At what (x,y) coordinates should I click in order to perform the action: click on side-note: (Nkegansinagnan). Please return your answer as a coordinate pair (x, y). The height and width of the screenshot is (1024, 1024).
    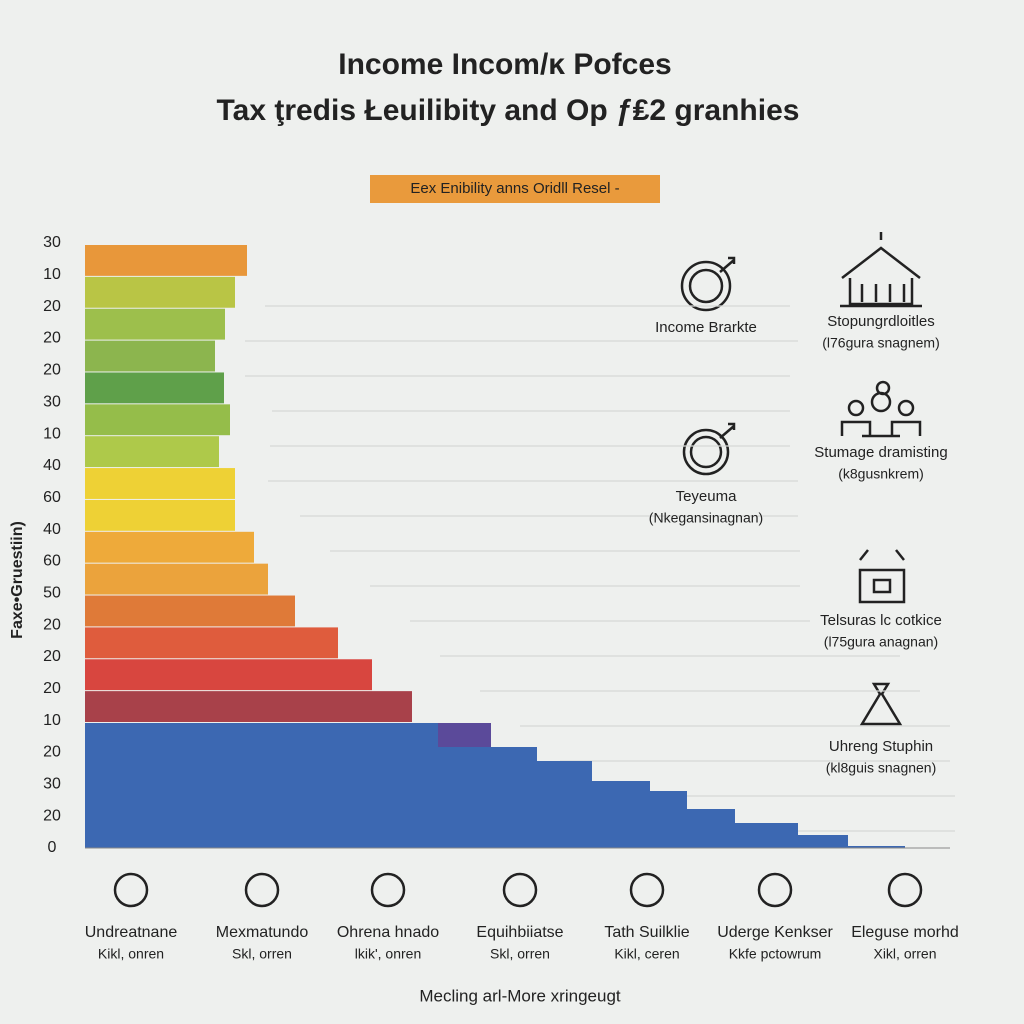
    Looking at the image, I should click on (706, 518).